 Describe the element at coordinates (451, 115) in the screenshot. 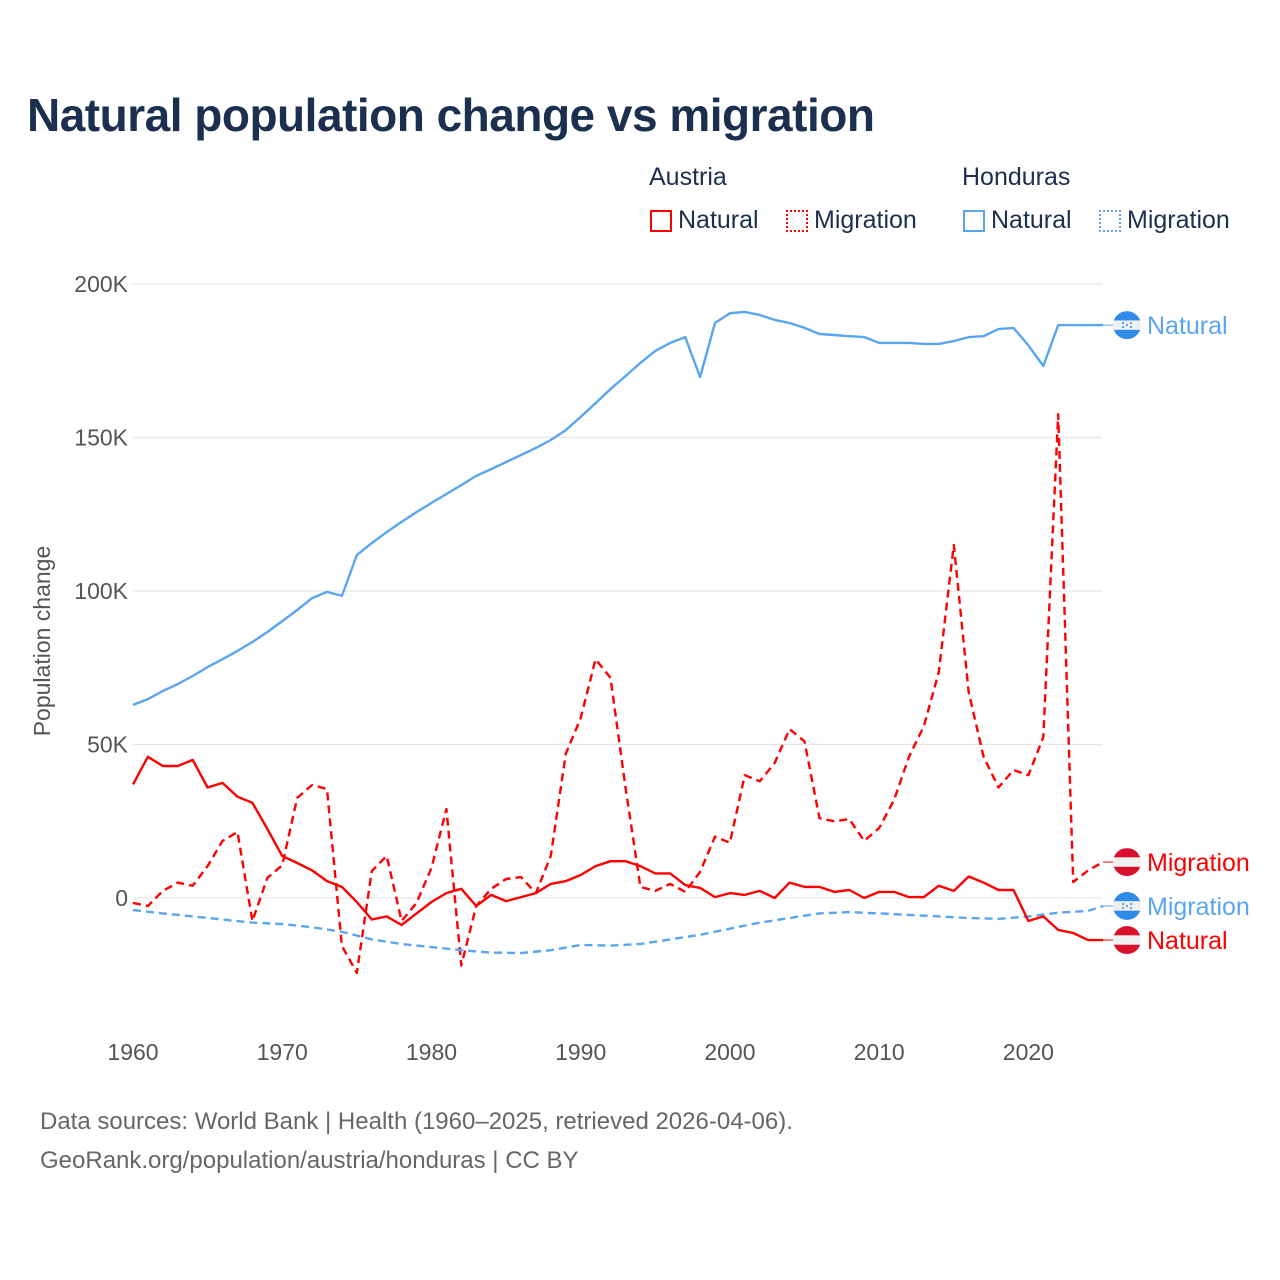

I see `chart-title: Natural population change vs migration` at that location.